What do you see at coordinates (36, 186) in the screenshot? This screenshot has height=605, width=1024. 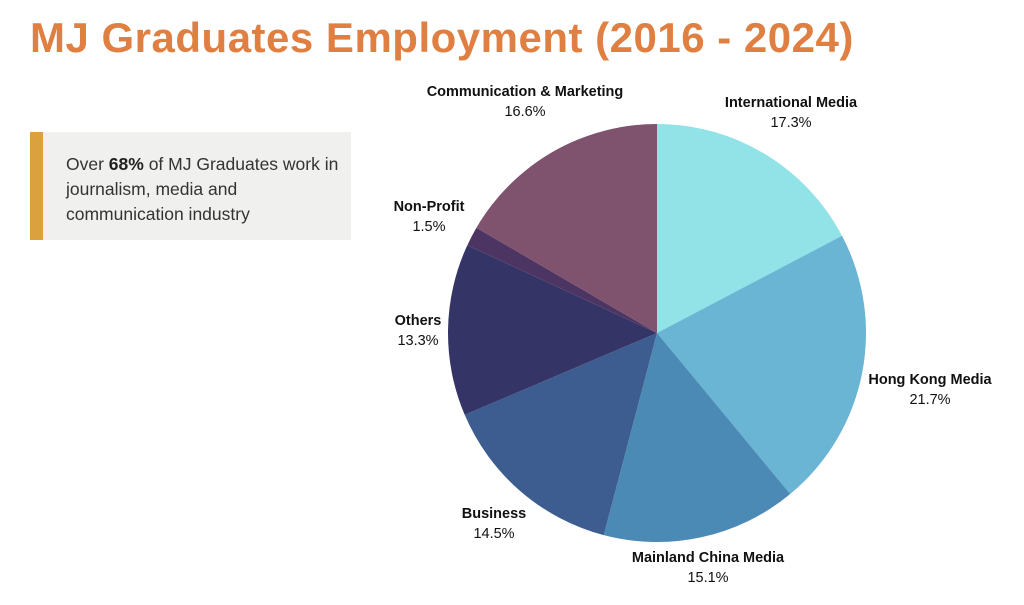 I see `callout-accent-bar` at bounding box center [36, 186].